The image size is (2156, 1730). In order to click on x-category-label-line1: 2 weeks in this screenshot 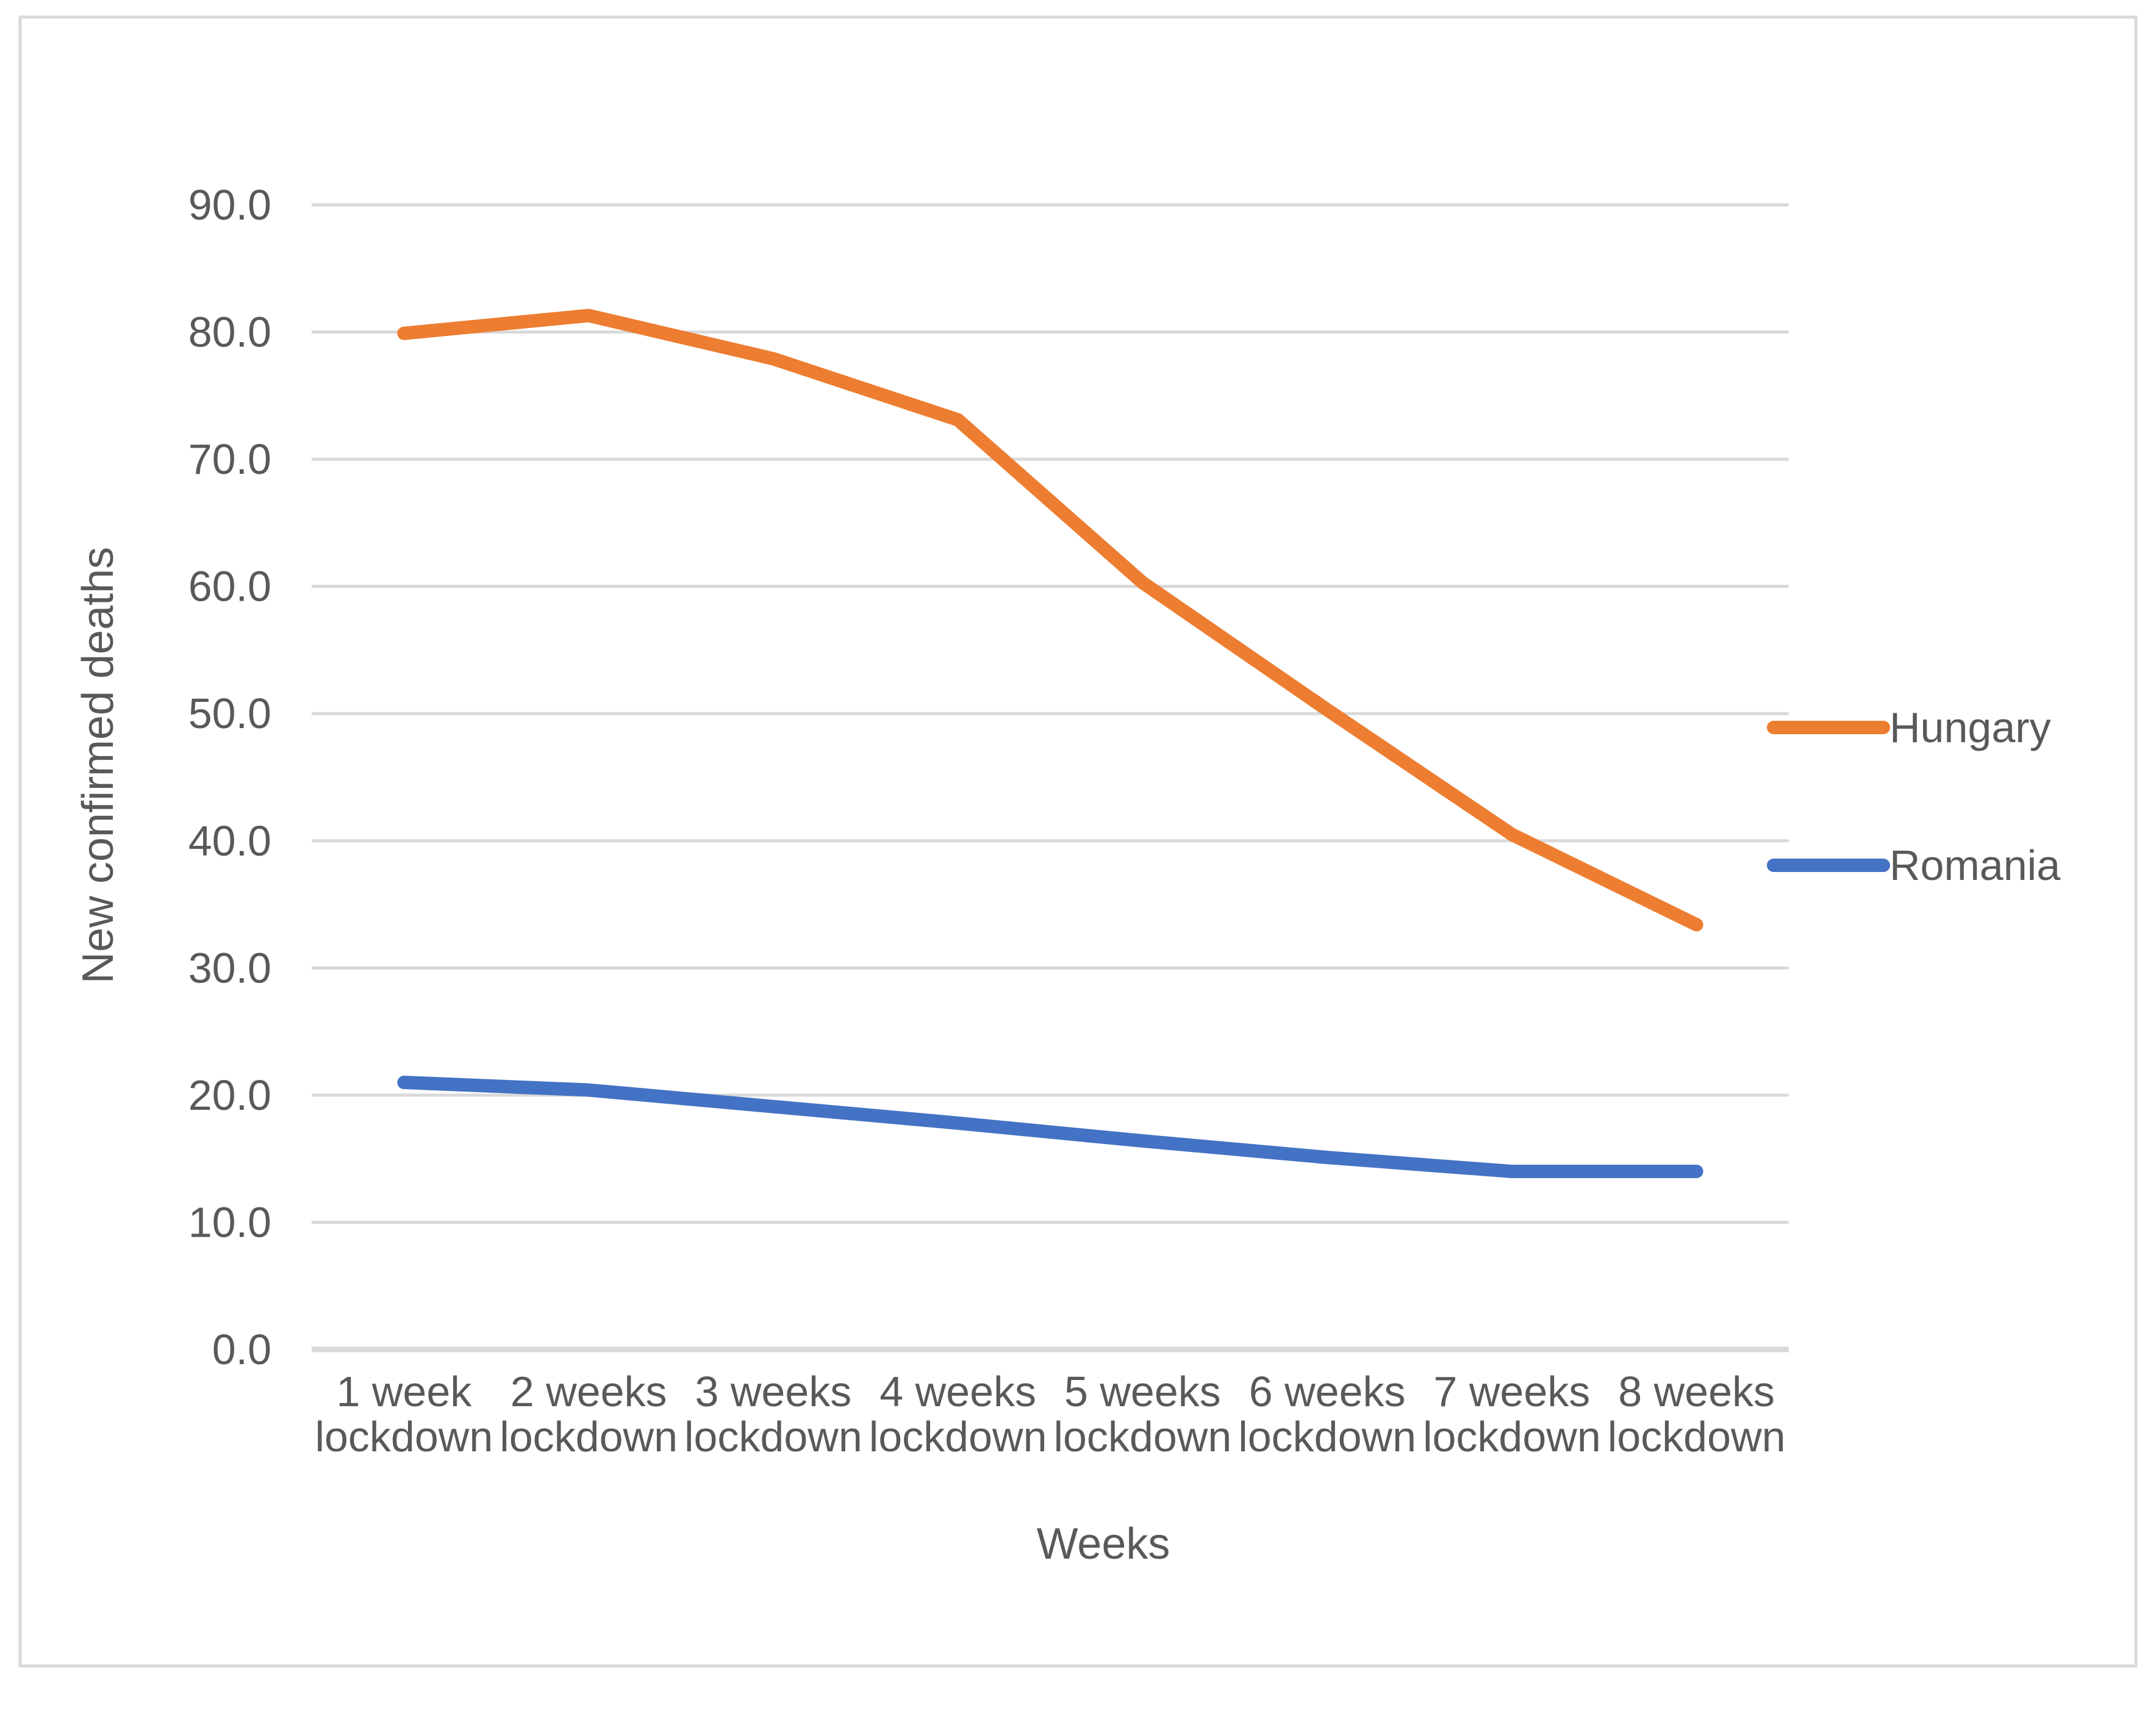, I will do `click(588, 1391)`.